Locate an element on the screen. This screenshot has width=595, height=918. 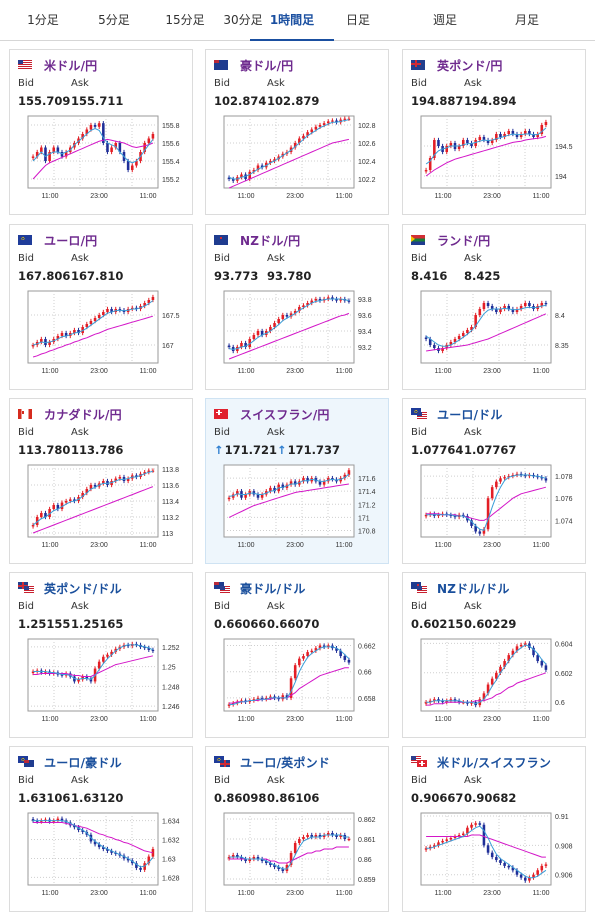
currency-pair-name: カナダドル/円 is located at coordinates (83, 414).